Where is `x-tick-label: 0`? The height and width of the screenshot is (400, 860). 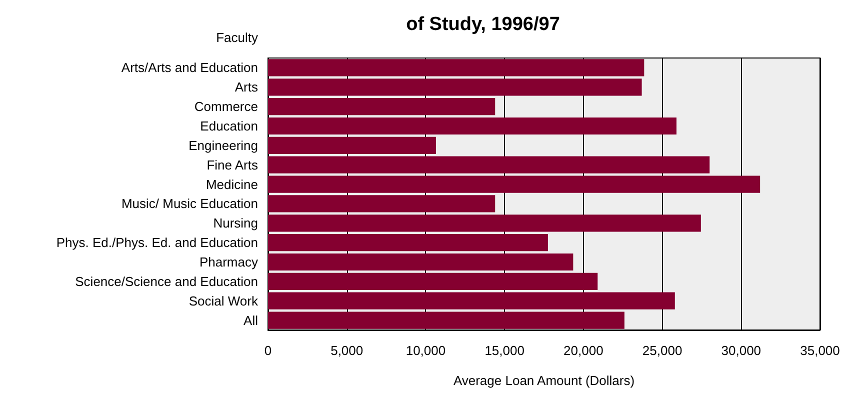
x-tick-label: 0 is located at coordinates (268, 350).